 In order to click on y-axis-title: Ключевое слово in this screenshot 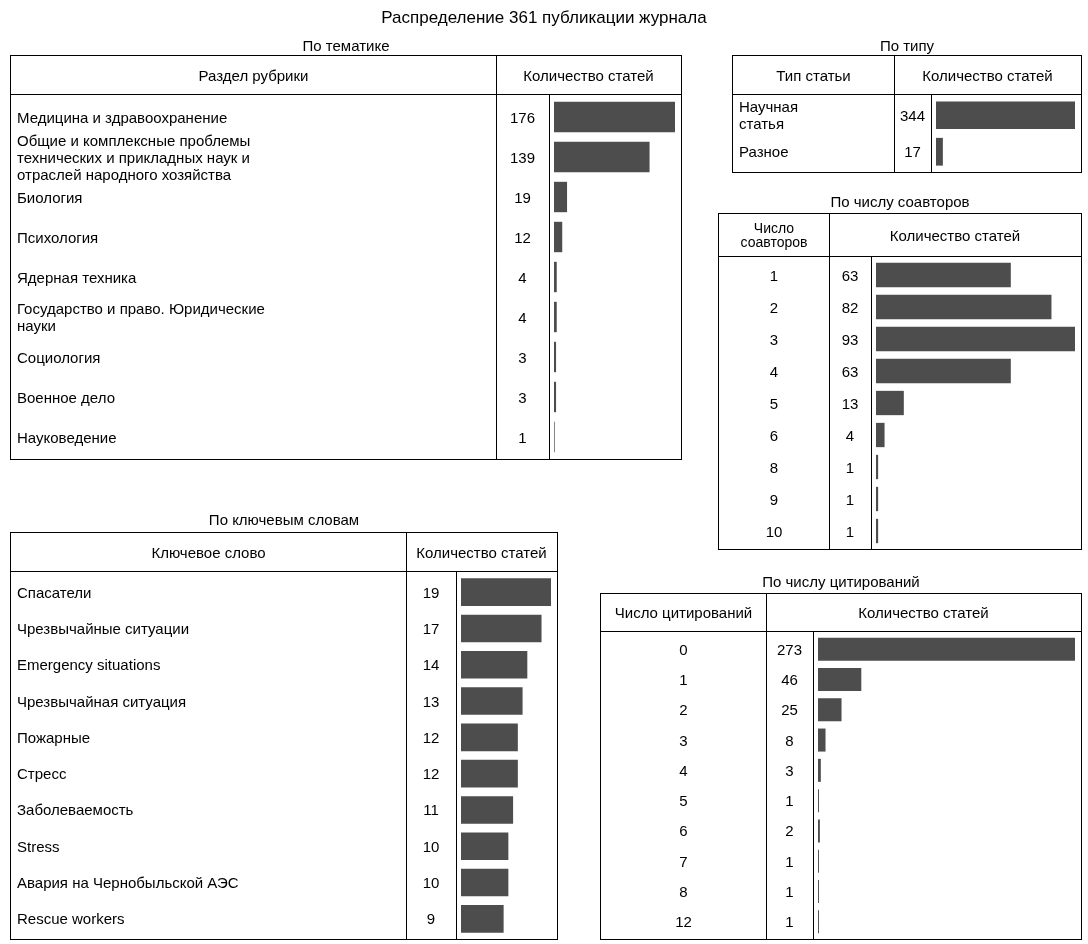, I will do `click(208, 552)`.